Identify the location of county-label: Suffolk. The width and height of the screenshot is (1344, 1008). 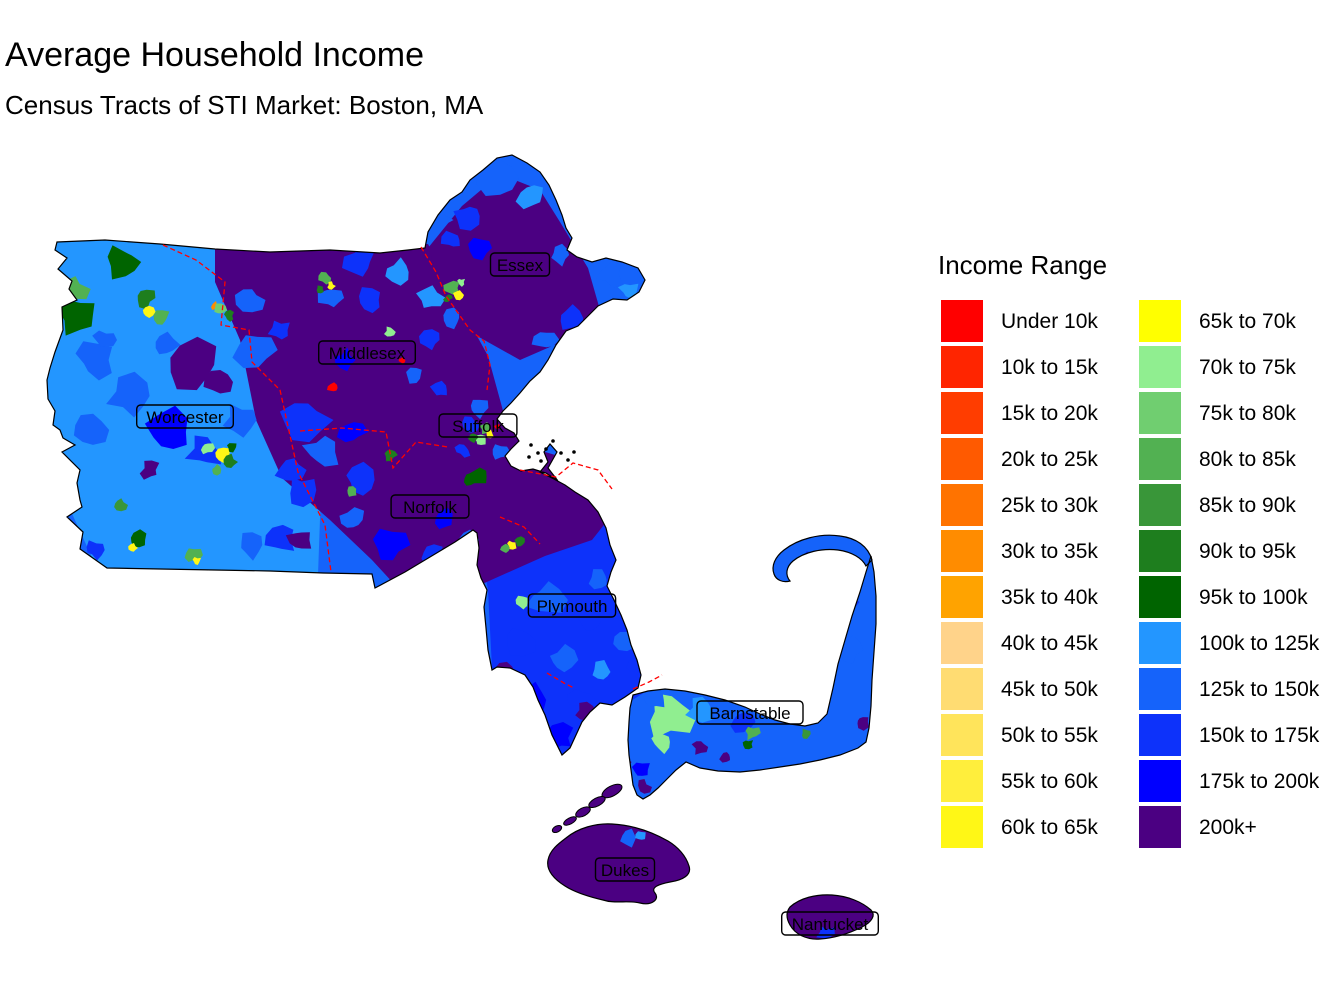
(478, 425).